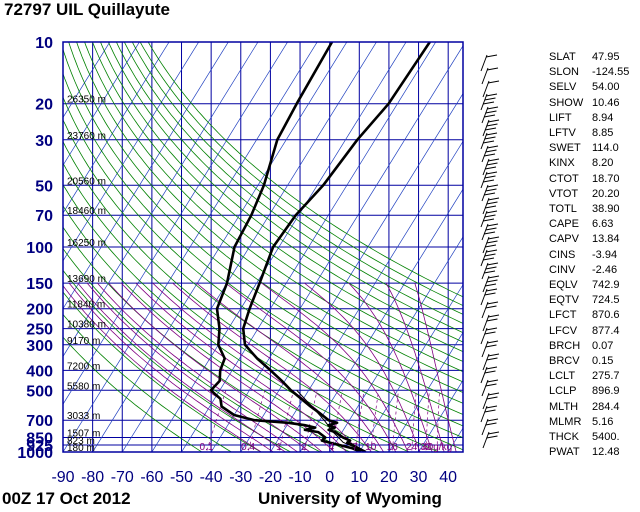 Image resolution: width=640 pixels, height=512 pixels. What do you see at coordinates (606, 239) in the screenshot?
I see `index-value: 13.84` at bounding box center [606, 239].